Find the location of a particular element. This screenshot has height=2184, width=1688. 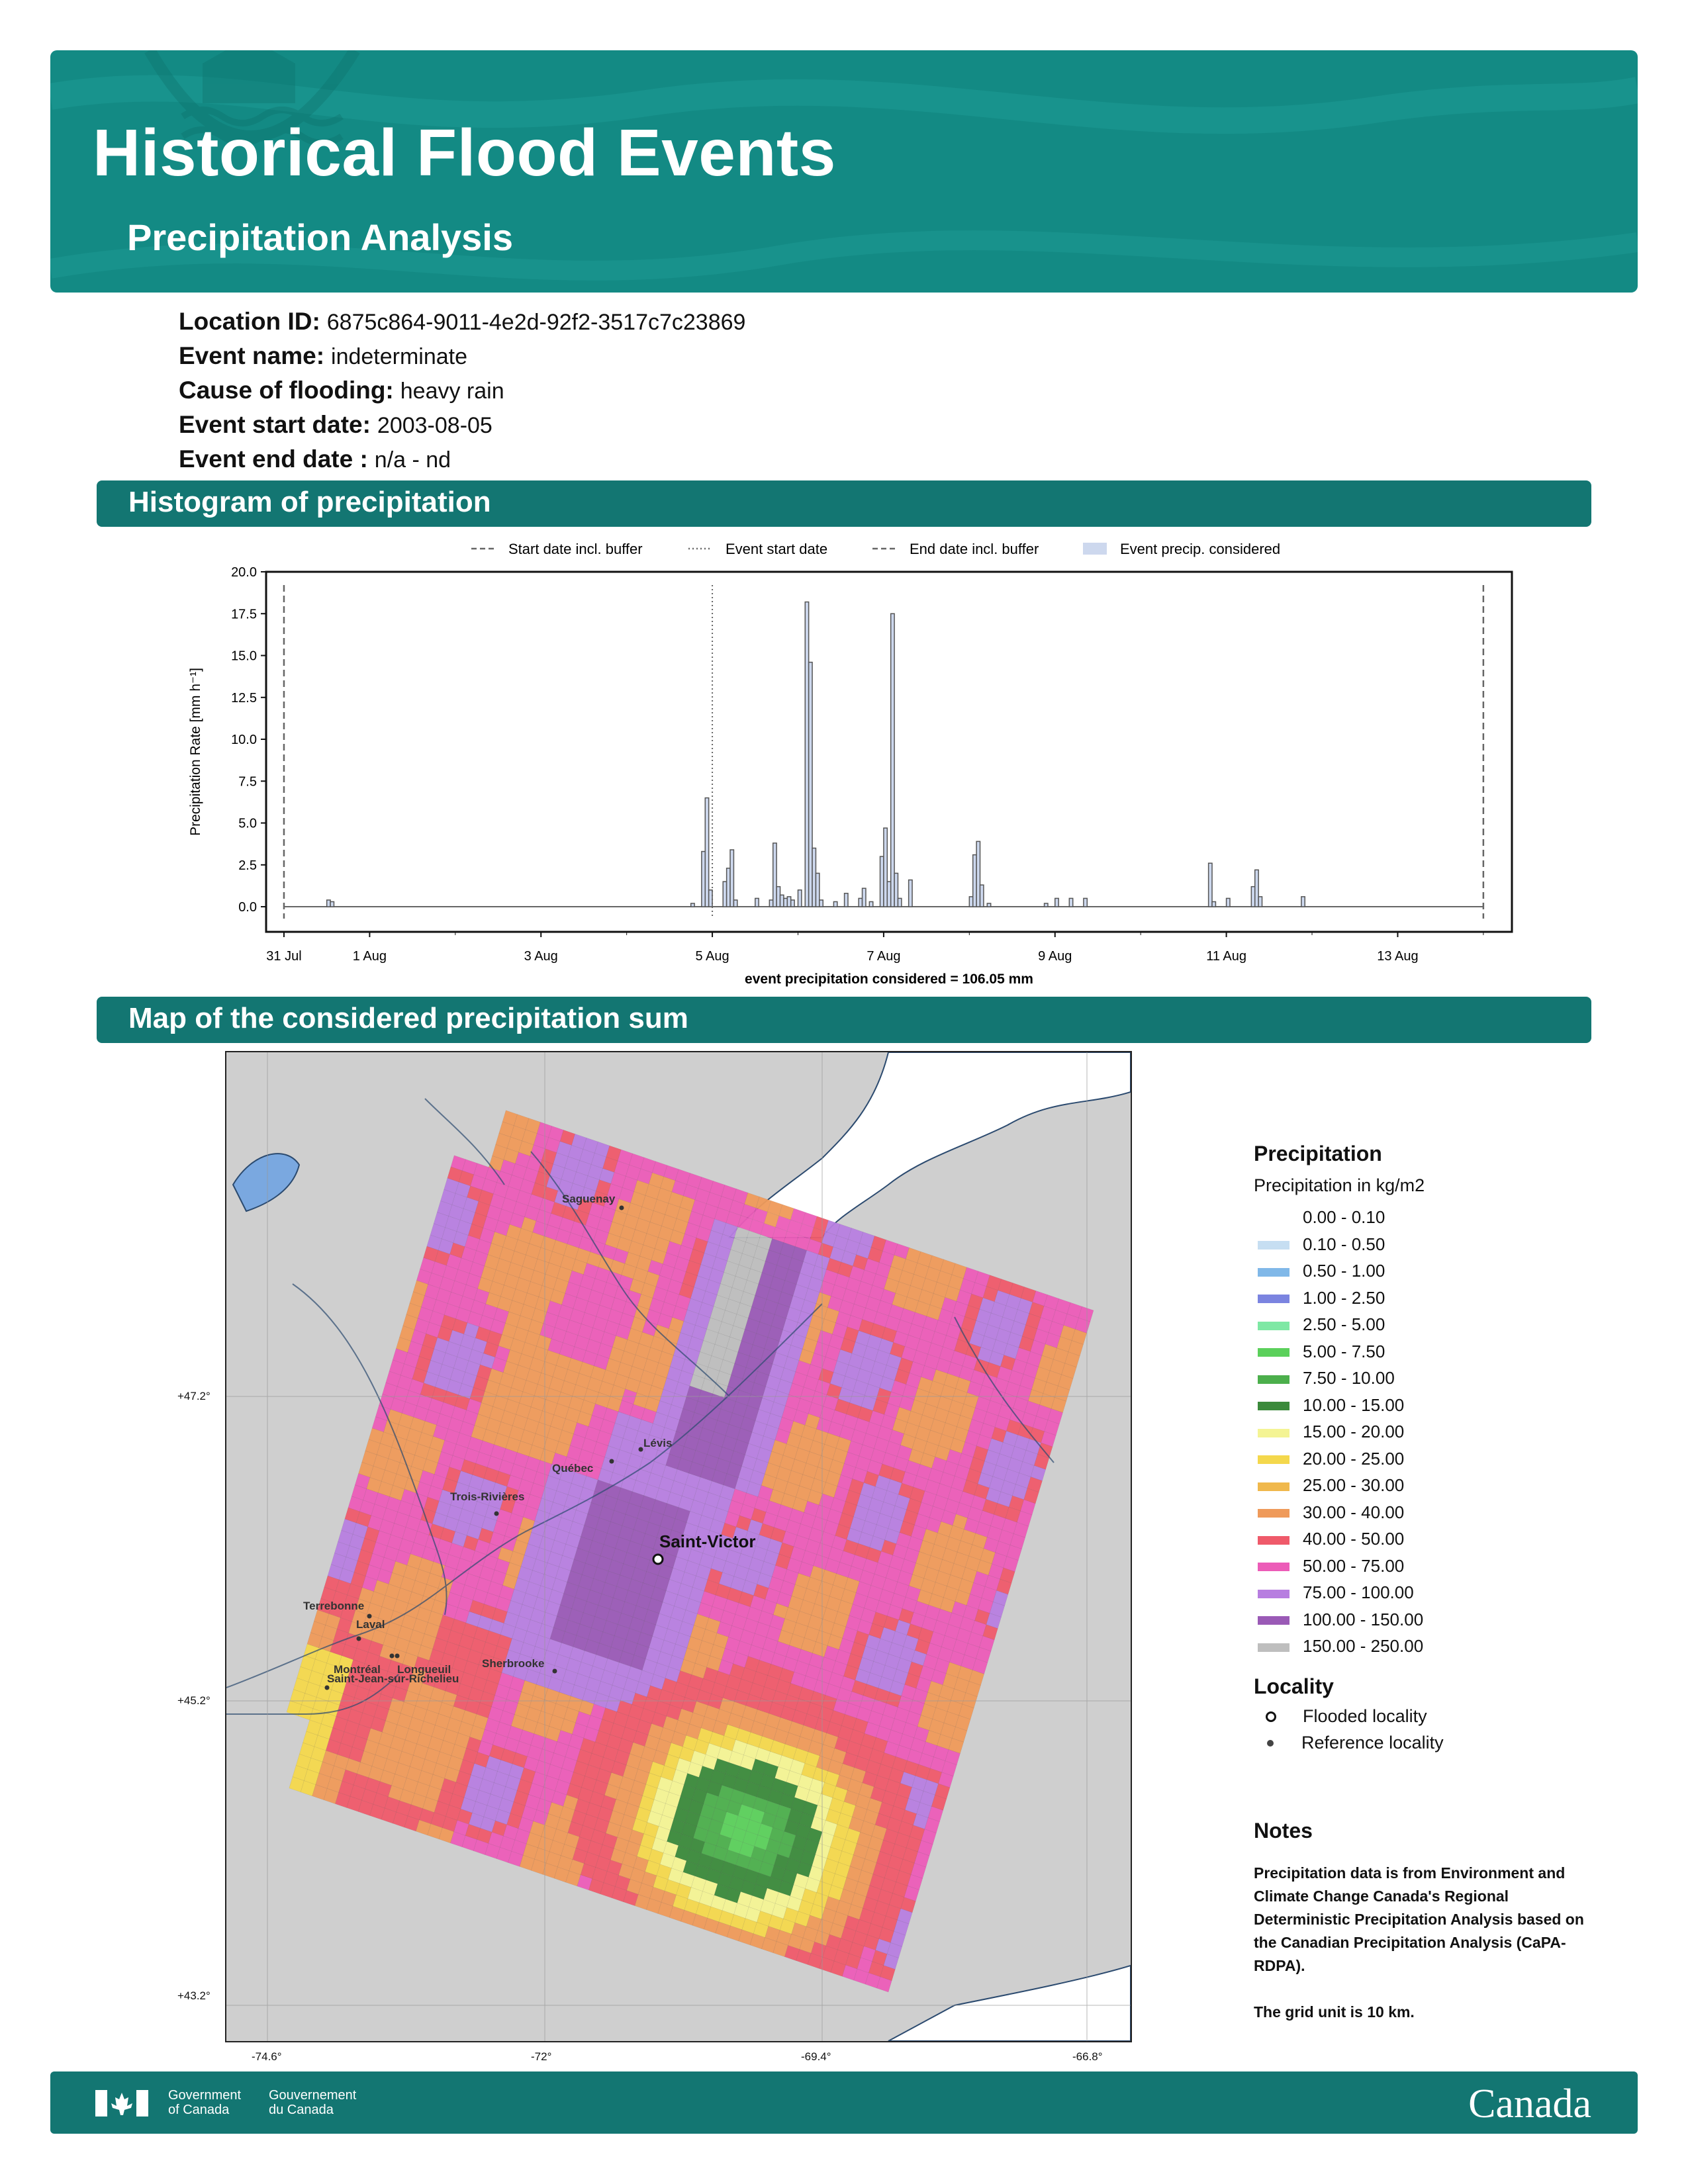

y-tick-label: 0.0 is located at coordinates (247, 907).